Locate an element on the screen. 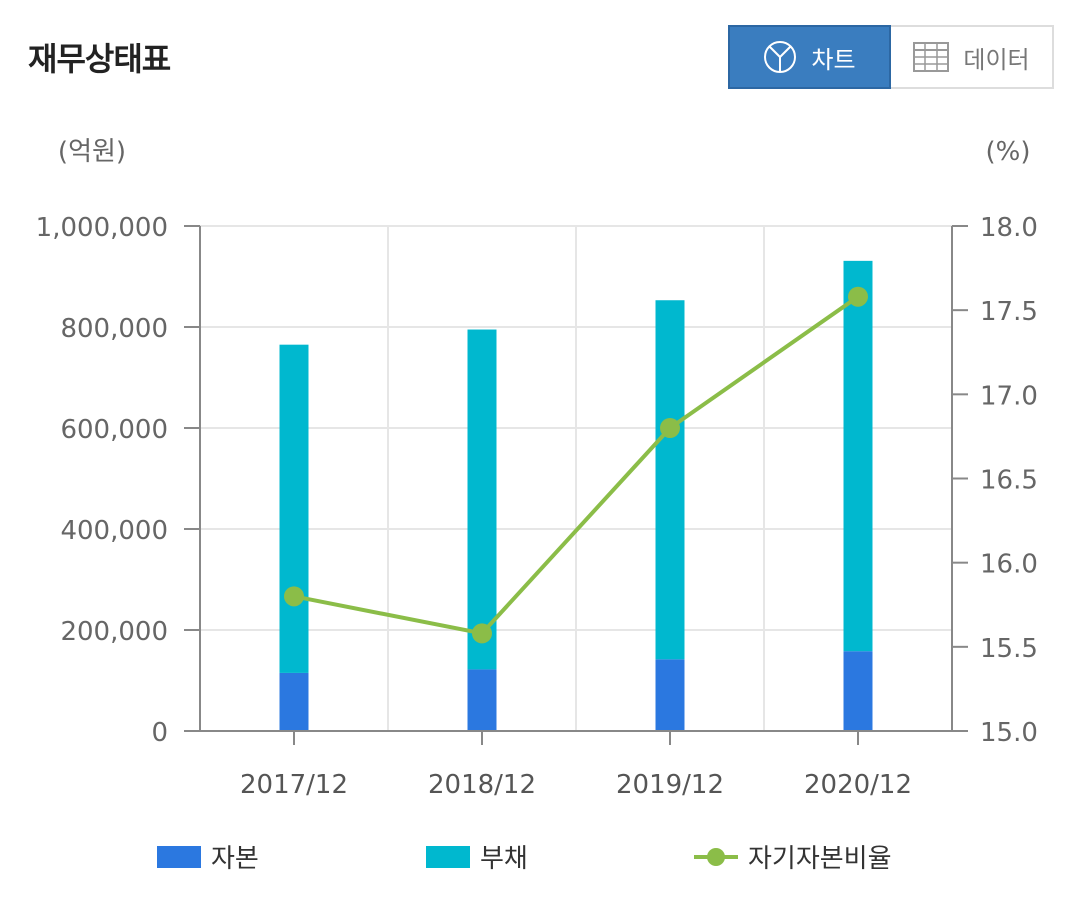 The image size is (1080, 898). equity-swatch is located at coordinates (179, 856).